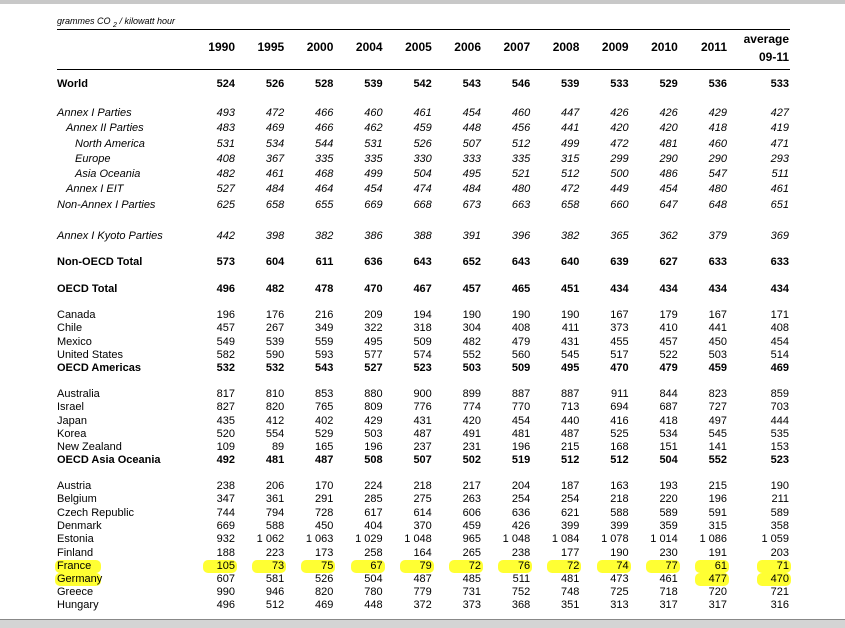  I want to click on cell: 141, so click(717, 447).